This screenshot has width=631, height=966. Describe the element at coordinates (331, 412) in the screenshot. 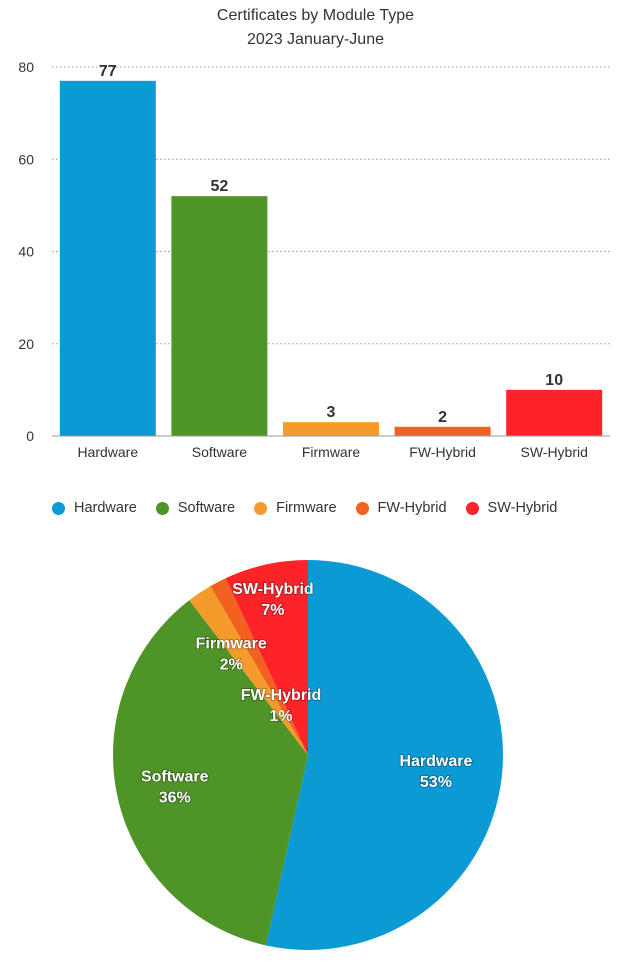

I see `data-label-firmware: 3` at that location.